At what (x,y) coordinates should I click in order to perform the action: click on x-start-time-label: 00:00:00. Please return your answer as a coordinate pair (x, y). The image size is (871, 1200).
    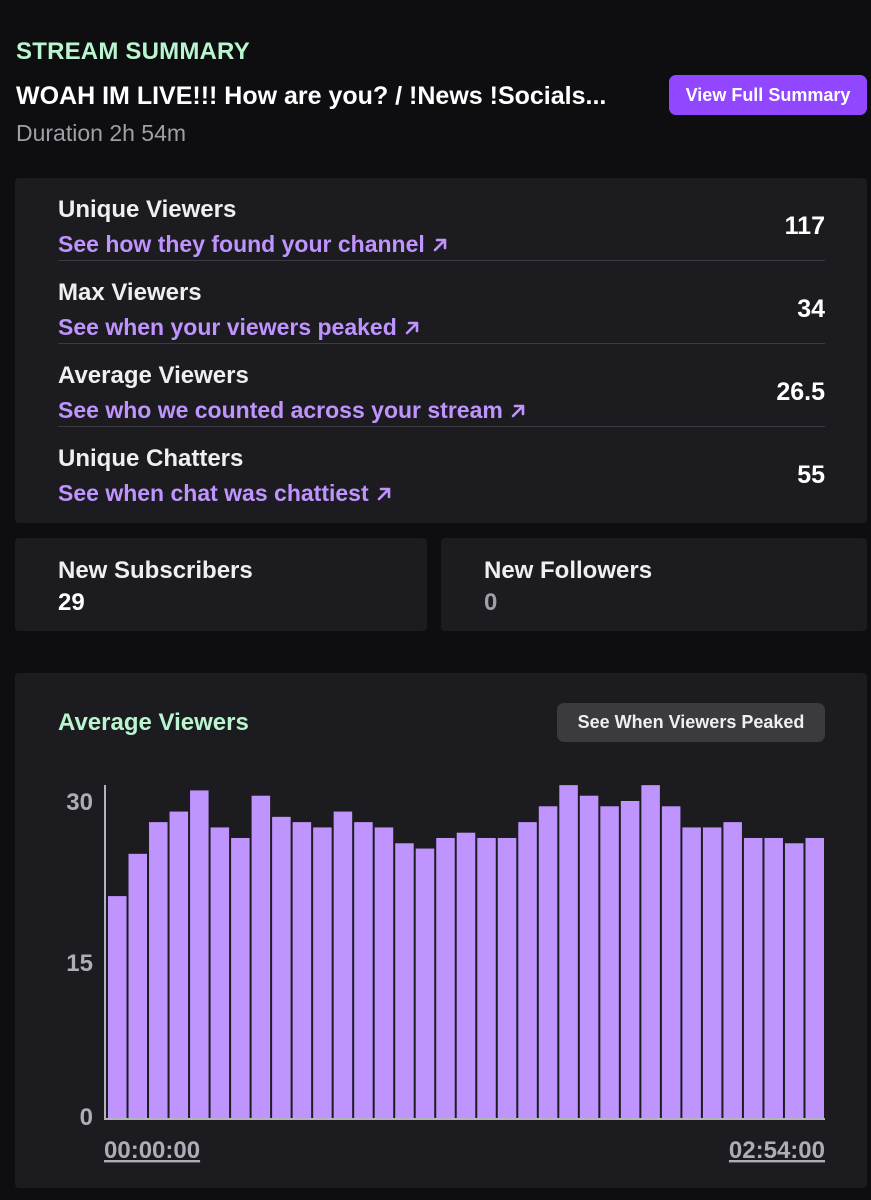
    Looking at the image, I should click on (152, 1150).